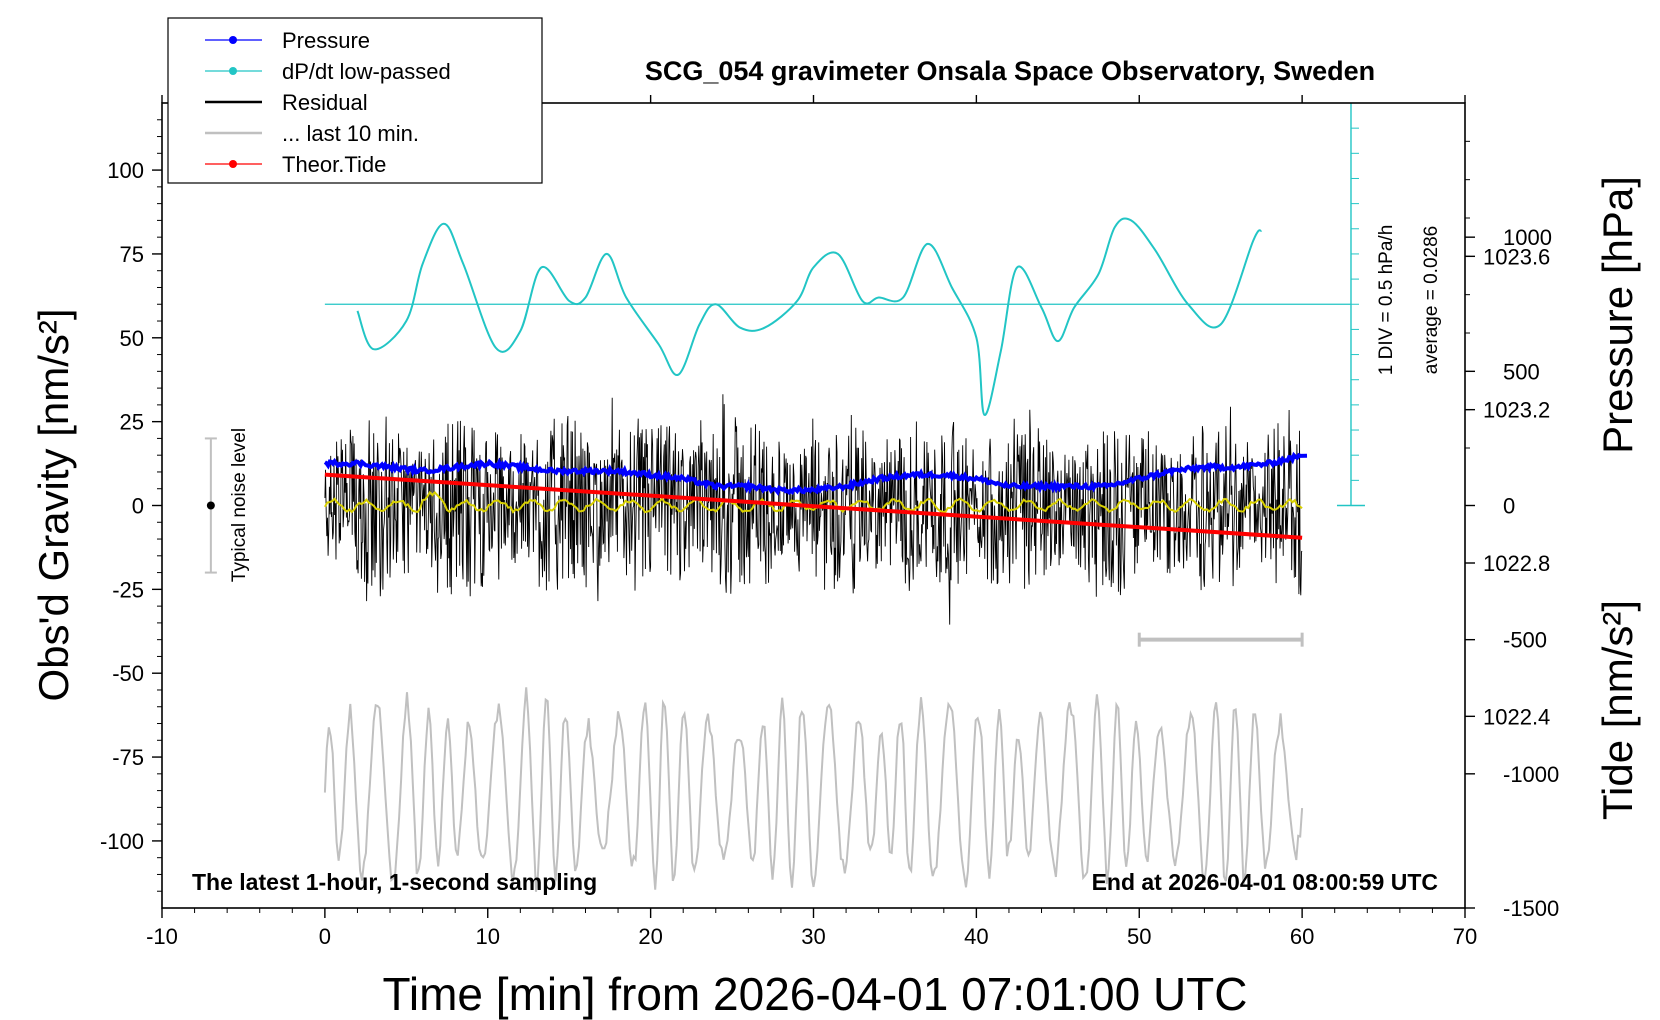 Image resolution: width=1660 pixels, height=1020 pixels. Describe the element at coordinates (1139, 936) in the screenshot. I see `x-tick-label: 50` at that location.